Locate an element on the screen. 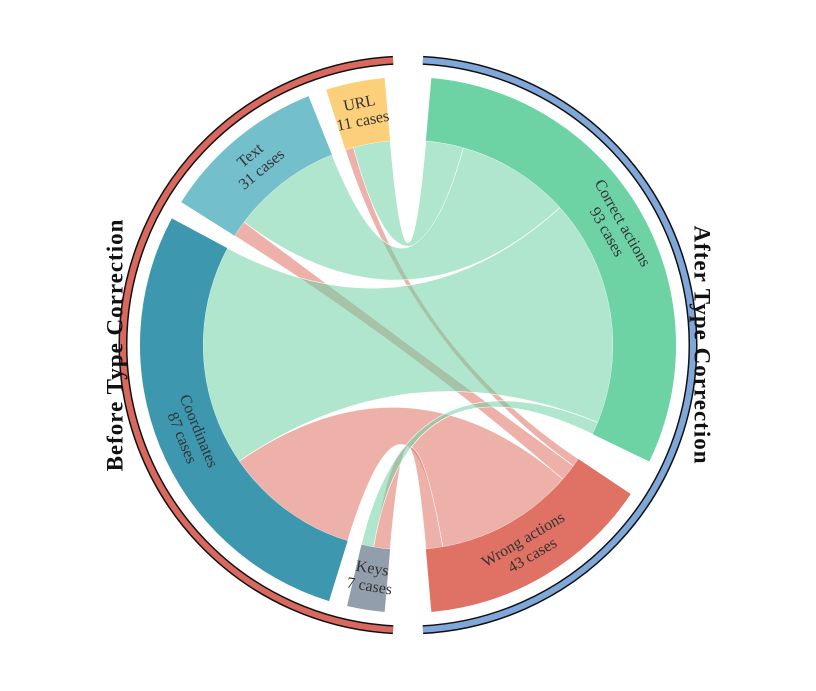 Image resolution: width=816 pixels, height=691 pixels. group-name: Keys is located at coordinates (372, 569).